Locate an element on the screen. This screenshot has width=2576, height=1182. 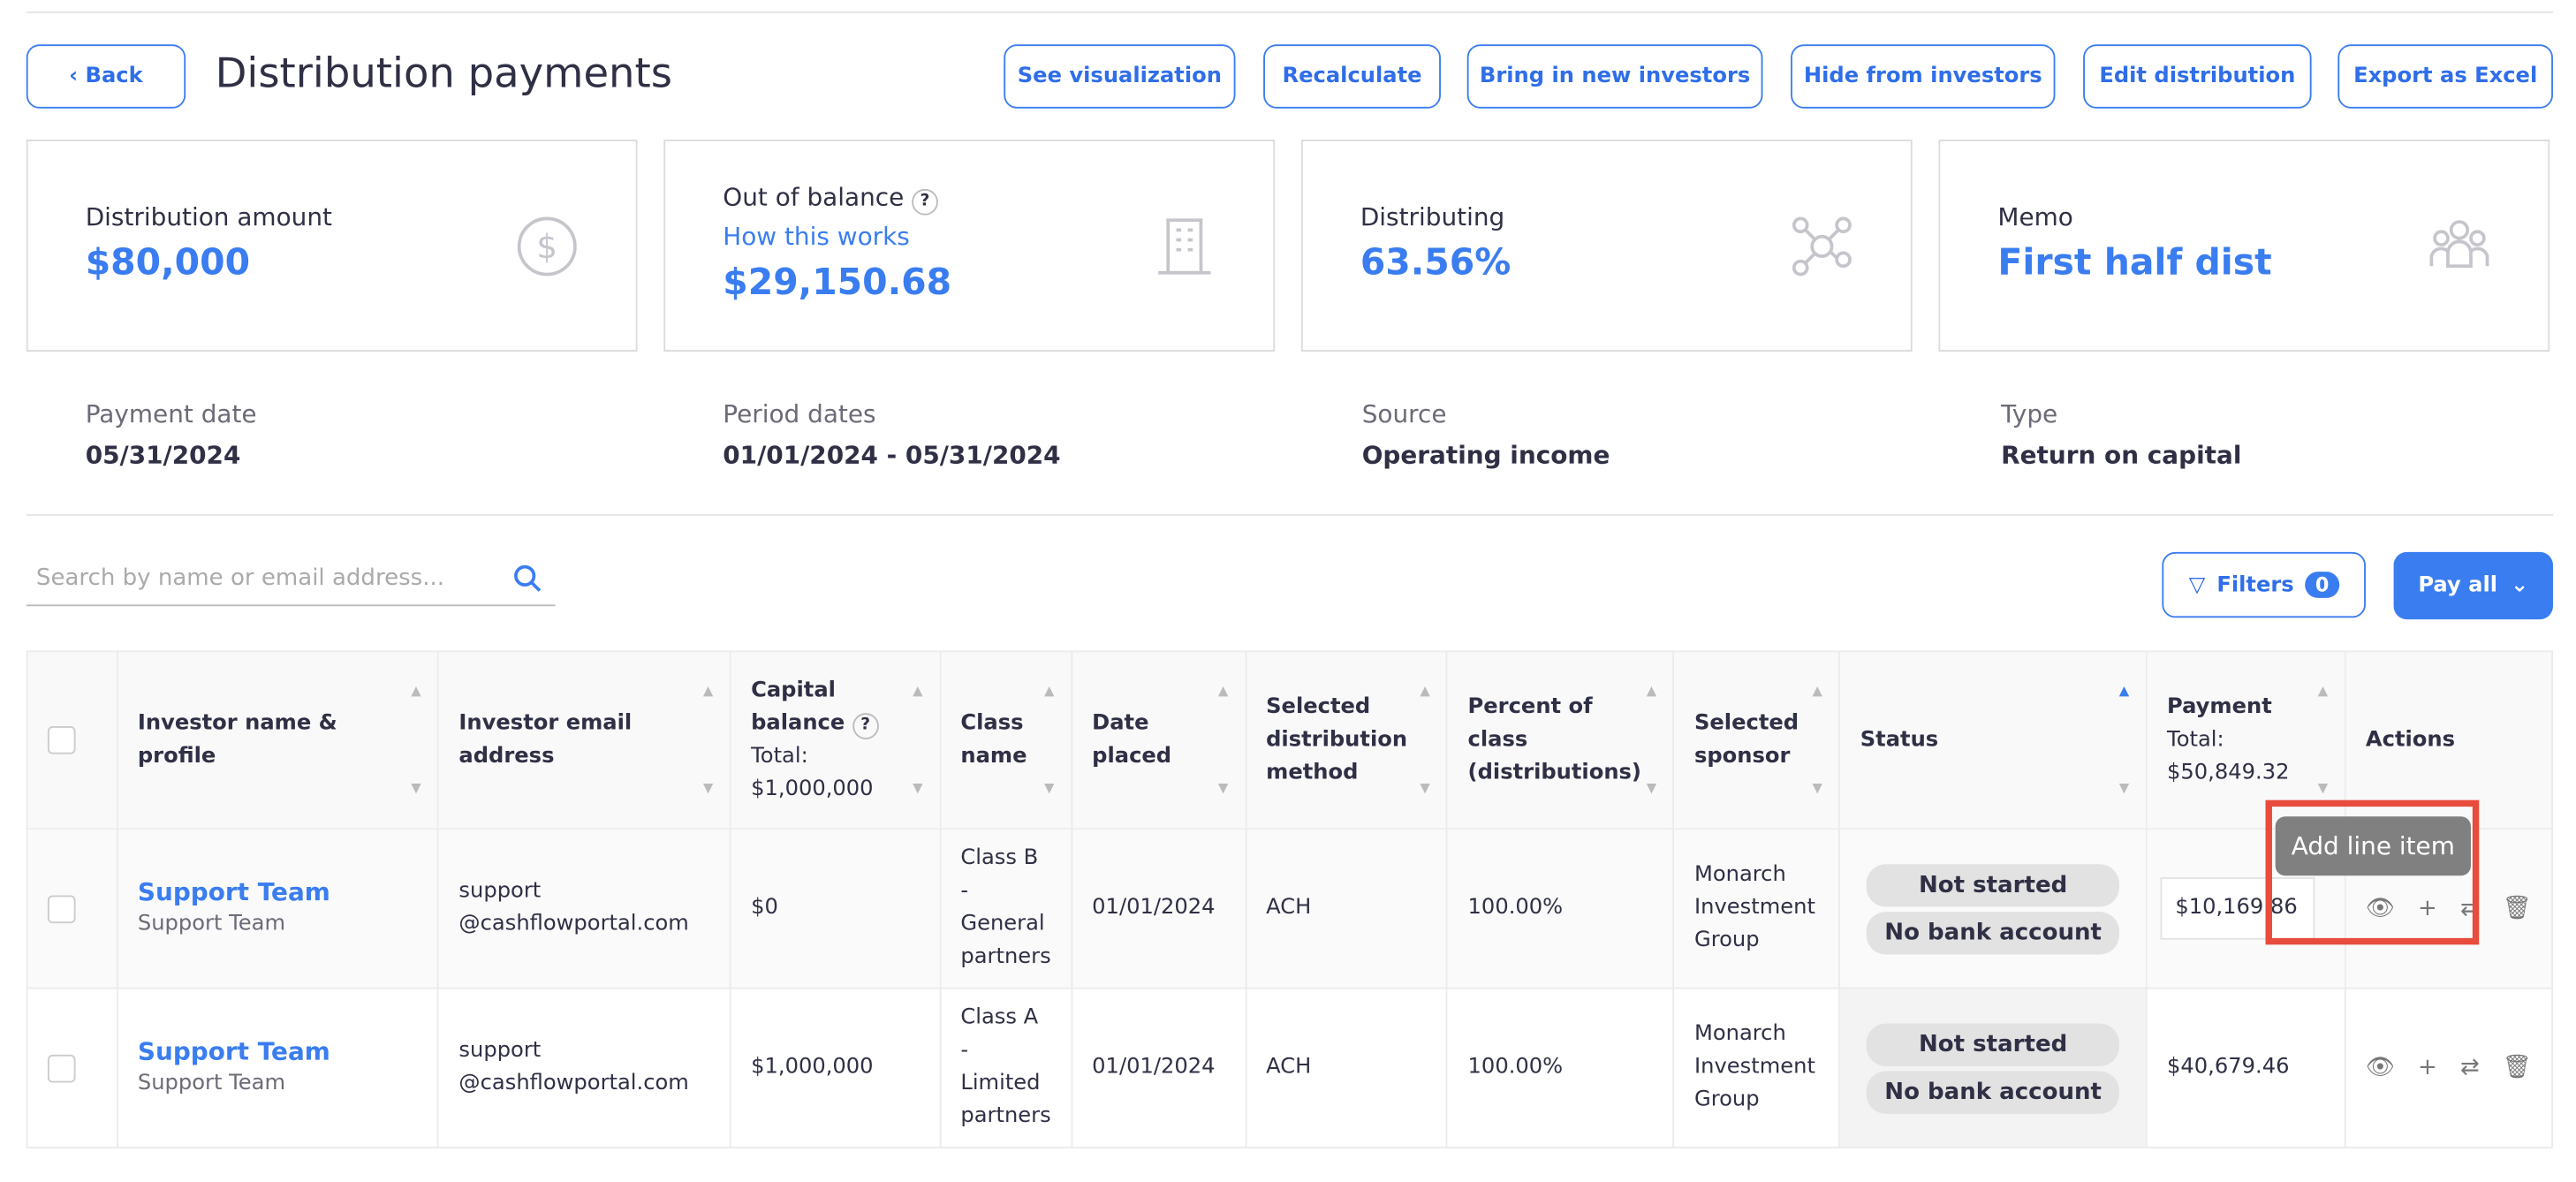
card-memo: Memo First half dist is located at coordinates (2244, 246).